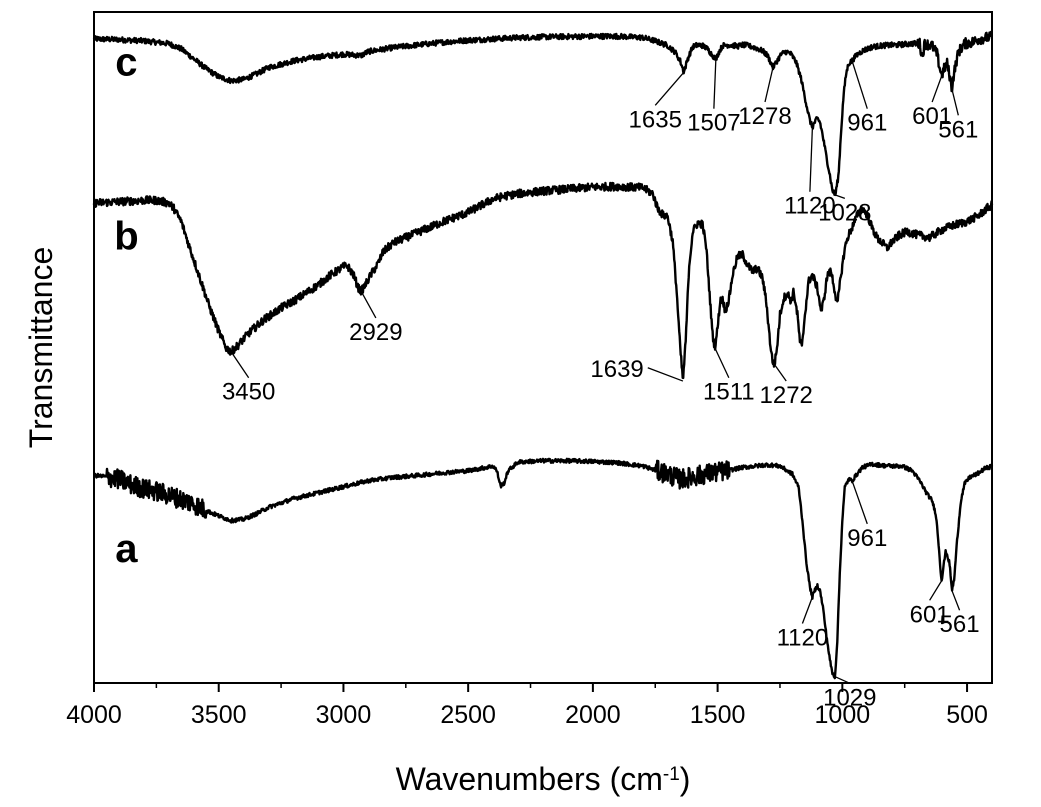 The image size is (1041, 807). I want to click on x-tick-label: 2500, so click(468, 715).